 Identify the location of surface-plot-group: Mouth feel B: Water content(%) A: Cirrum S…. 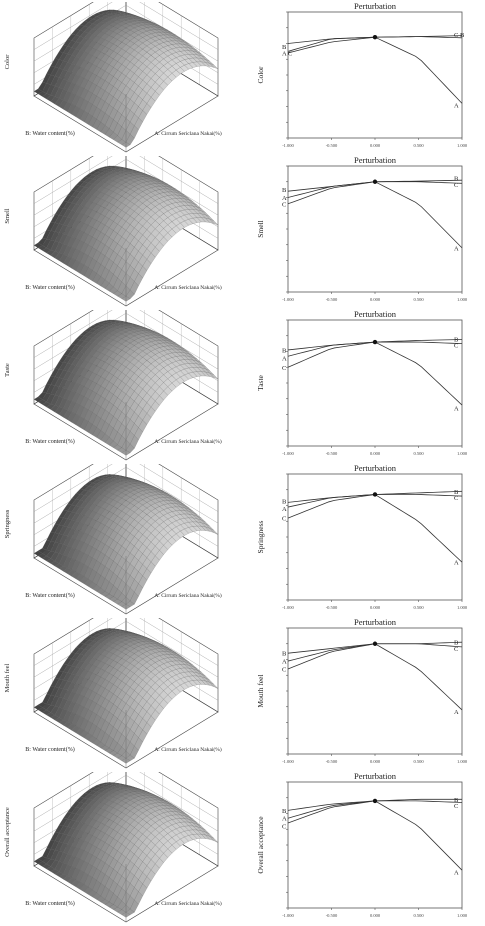
(113, 693).